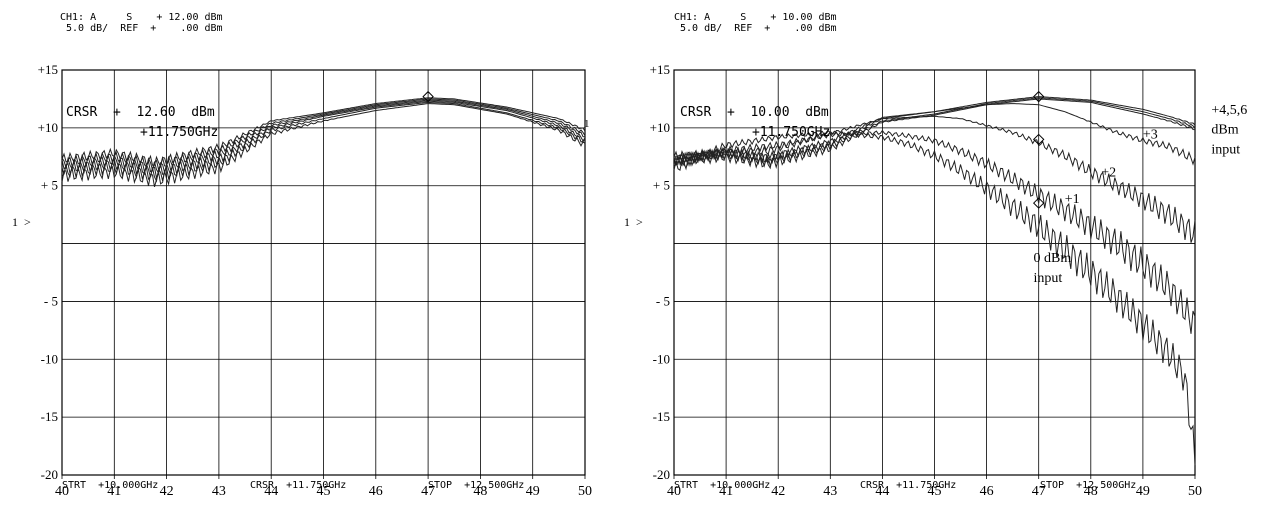  What do you see at coordinates (140, 112) in the screenshot?
I see `cursor-readout-value: CRSR + 12.60 dBm` at bounding box center [140, 112].